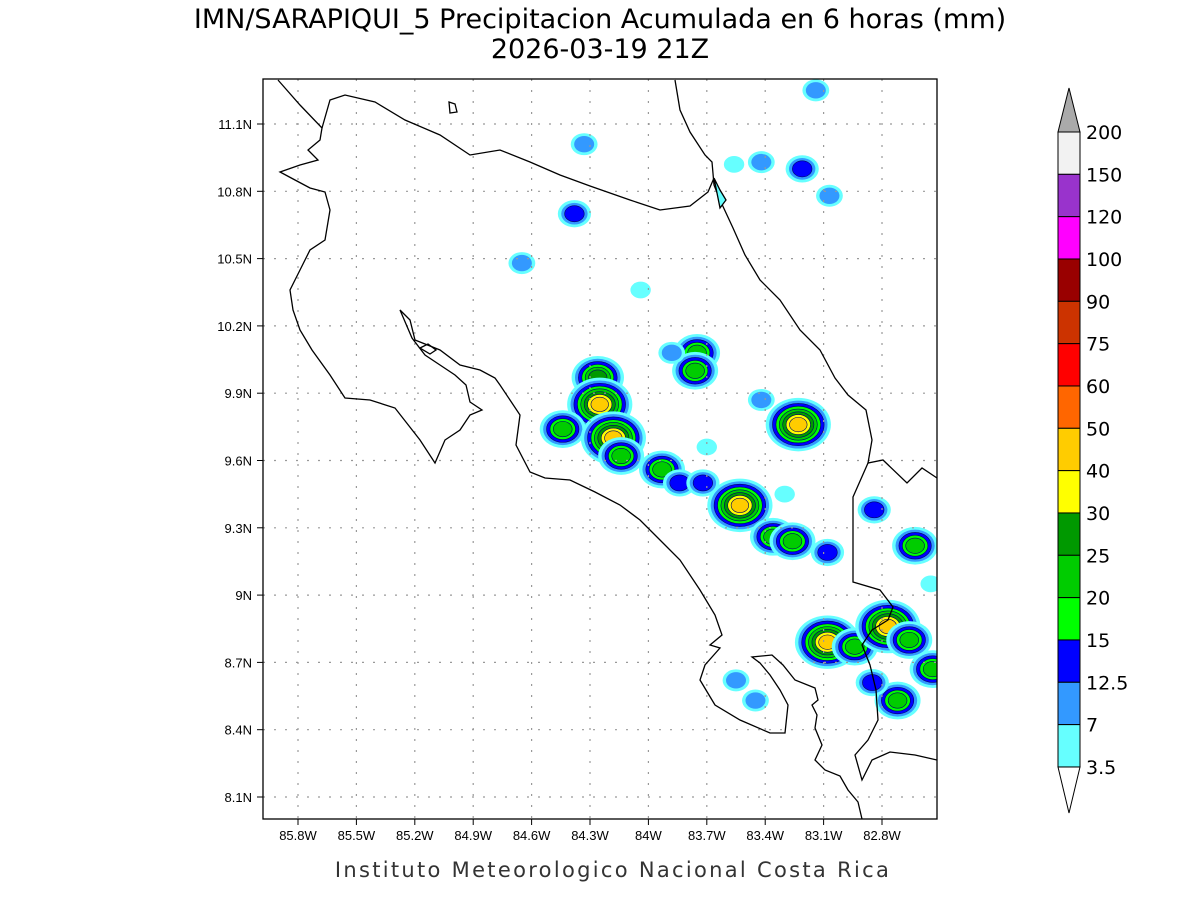  What do you see at coordinates (234, 191) in the screenshot?
I see `lat-tick-label: 10.8N` at bounding box center [234, 191].